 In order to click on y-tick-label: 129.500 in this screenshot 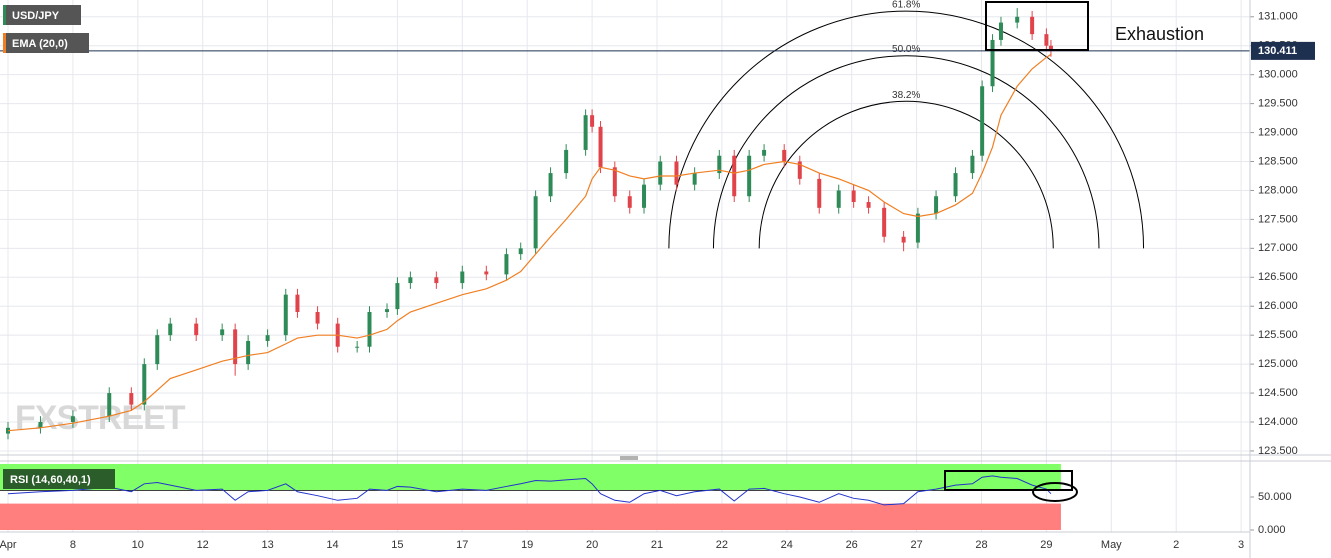, I will do `click(1278, 104)`.